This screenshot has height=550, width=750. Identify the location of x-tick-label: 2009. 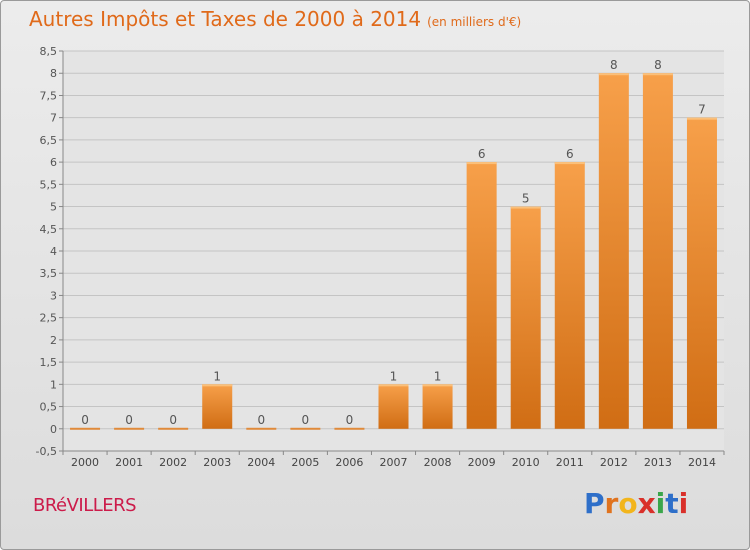
(482, 462).